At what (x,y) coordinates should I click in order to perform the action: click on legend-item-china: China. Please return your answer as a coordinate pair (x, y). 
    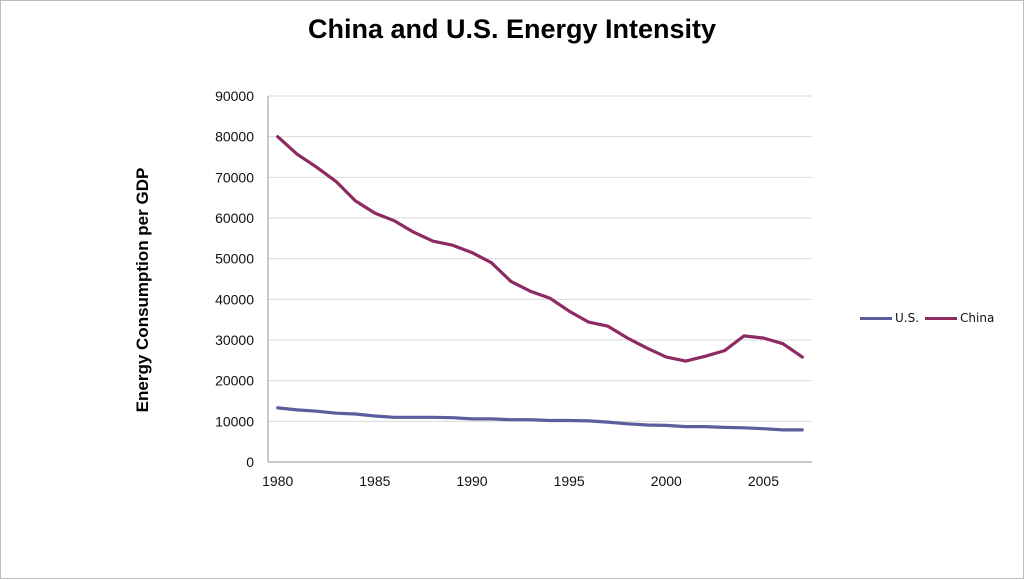
    Looking at the image, I should click on (959, 318).